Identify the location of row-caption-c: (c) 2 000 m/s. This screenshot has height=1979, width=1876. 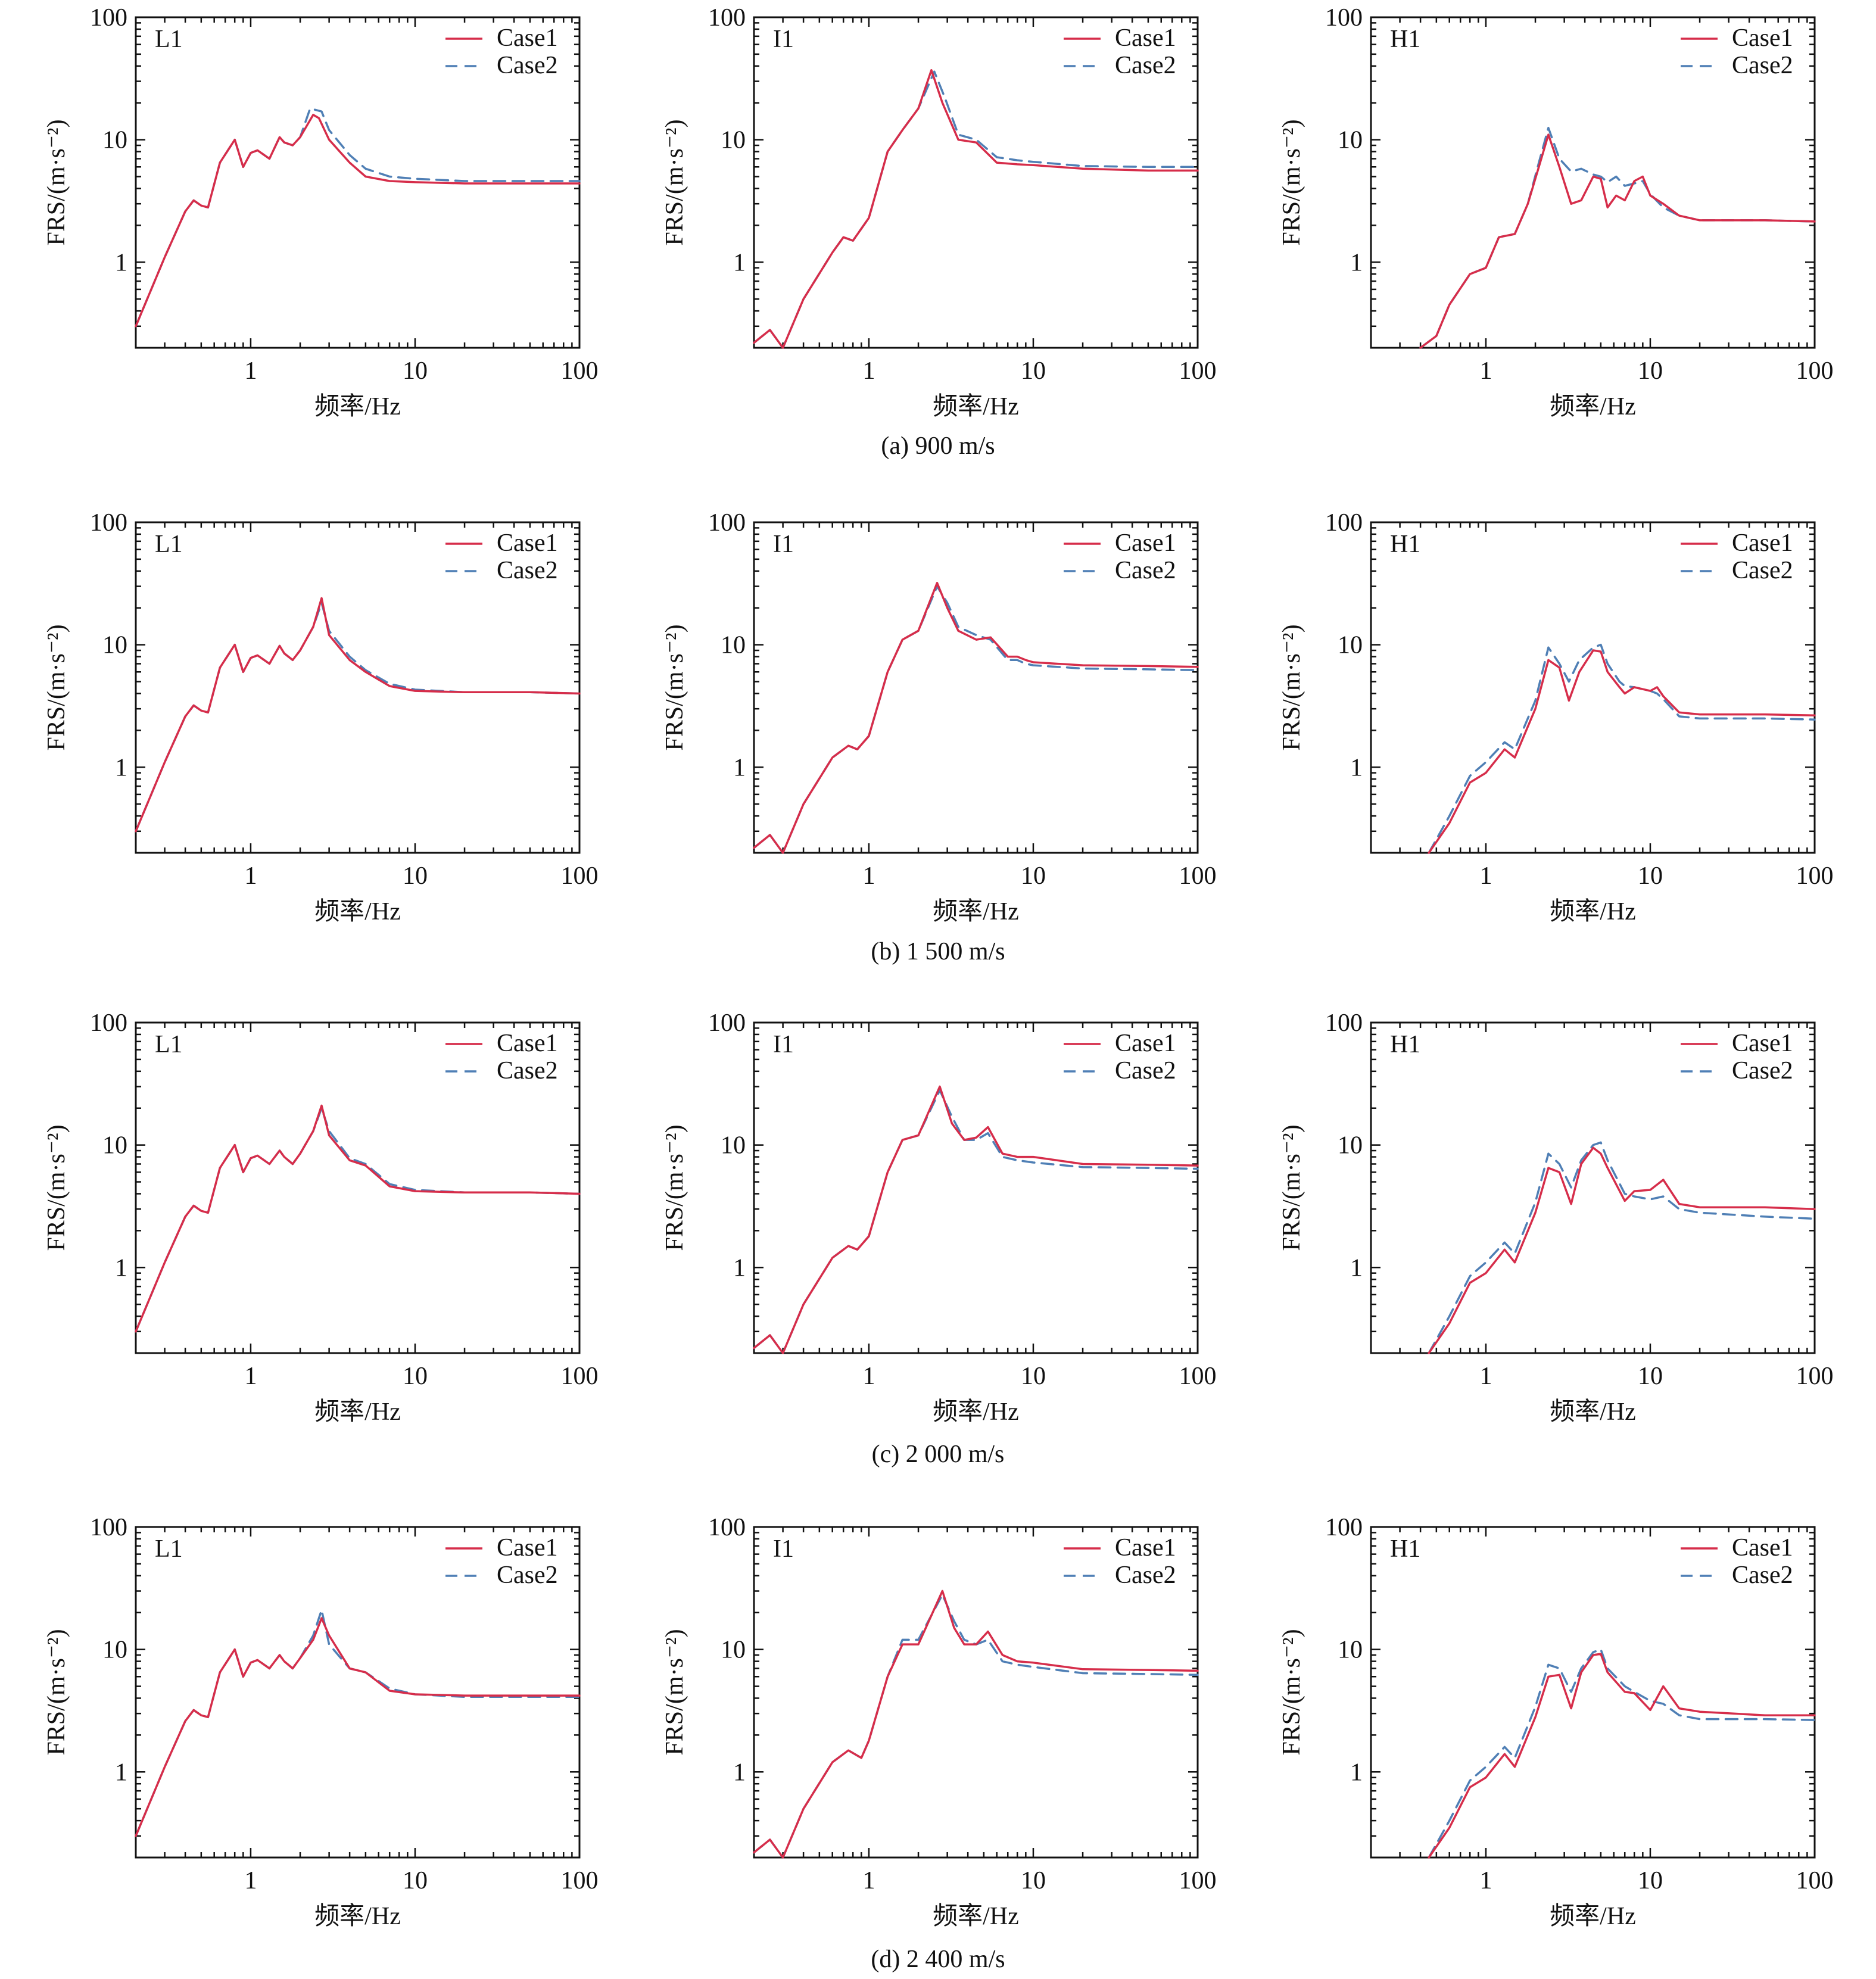
(938, 1454).